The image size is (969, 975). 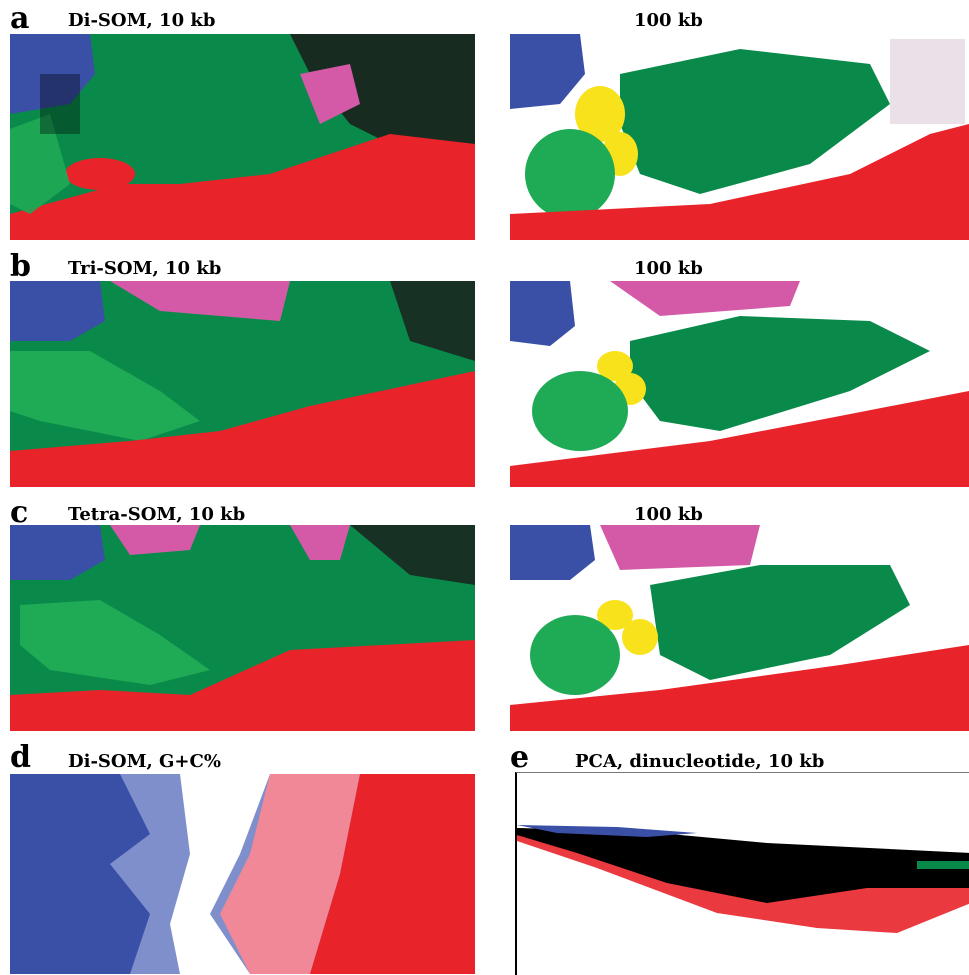 What do you see at coordinates (742, 873) in the screenshot?
I see `pca-scatter-plot` at bounding box center [742, 873].